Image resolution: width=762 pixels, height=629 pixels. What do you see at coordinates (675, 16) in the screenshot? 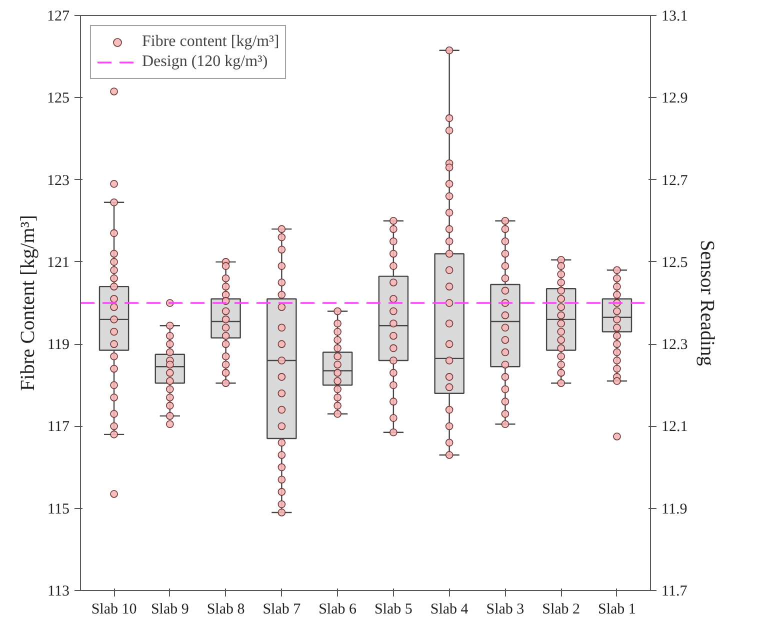
I see `y2-tick-label: 13.1` at bounding box center [675, 16].